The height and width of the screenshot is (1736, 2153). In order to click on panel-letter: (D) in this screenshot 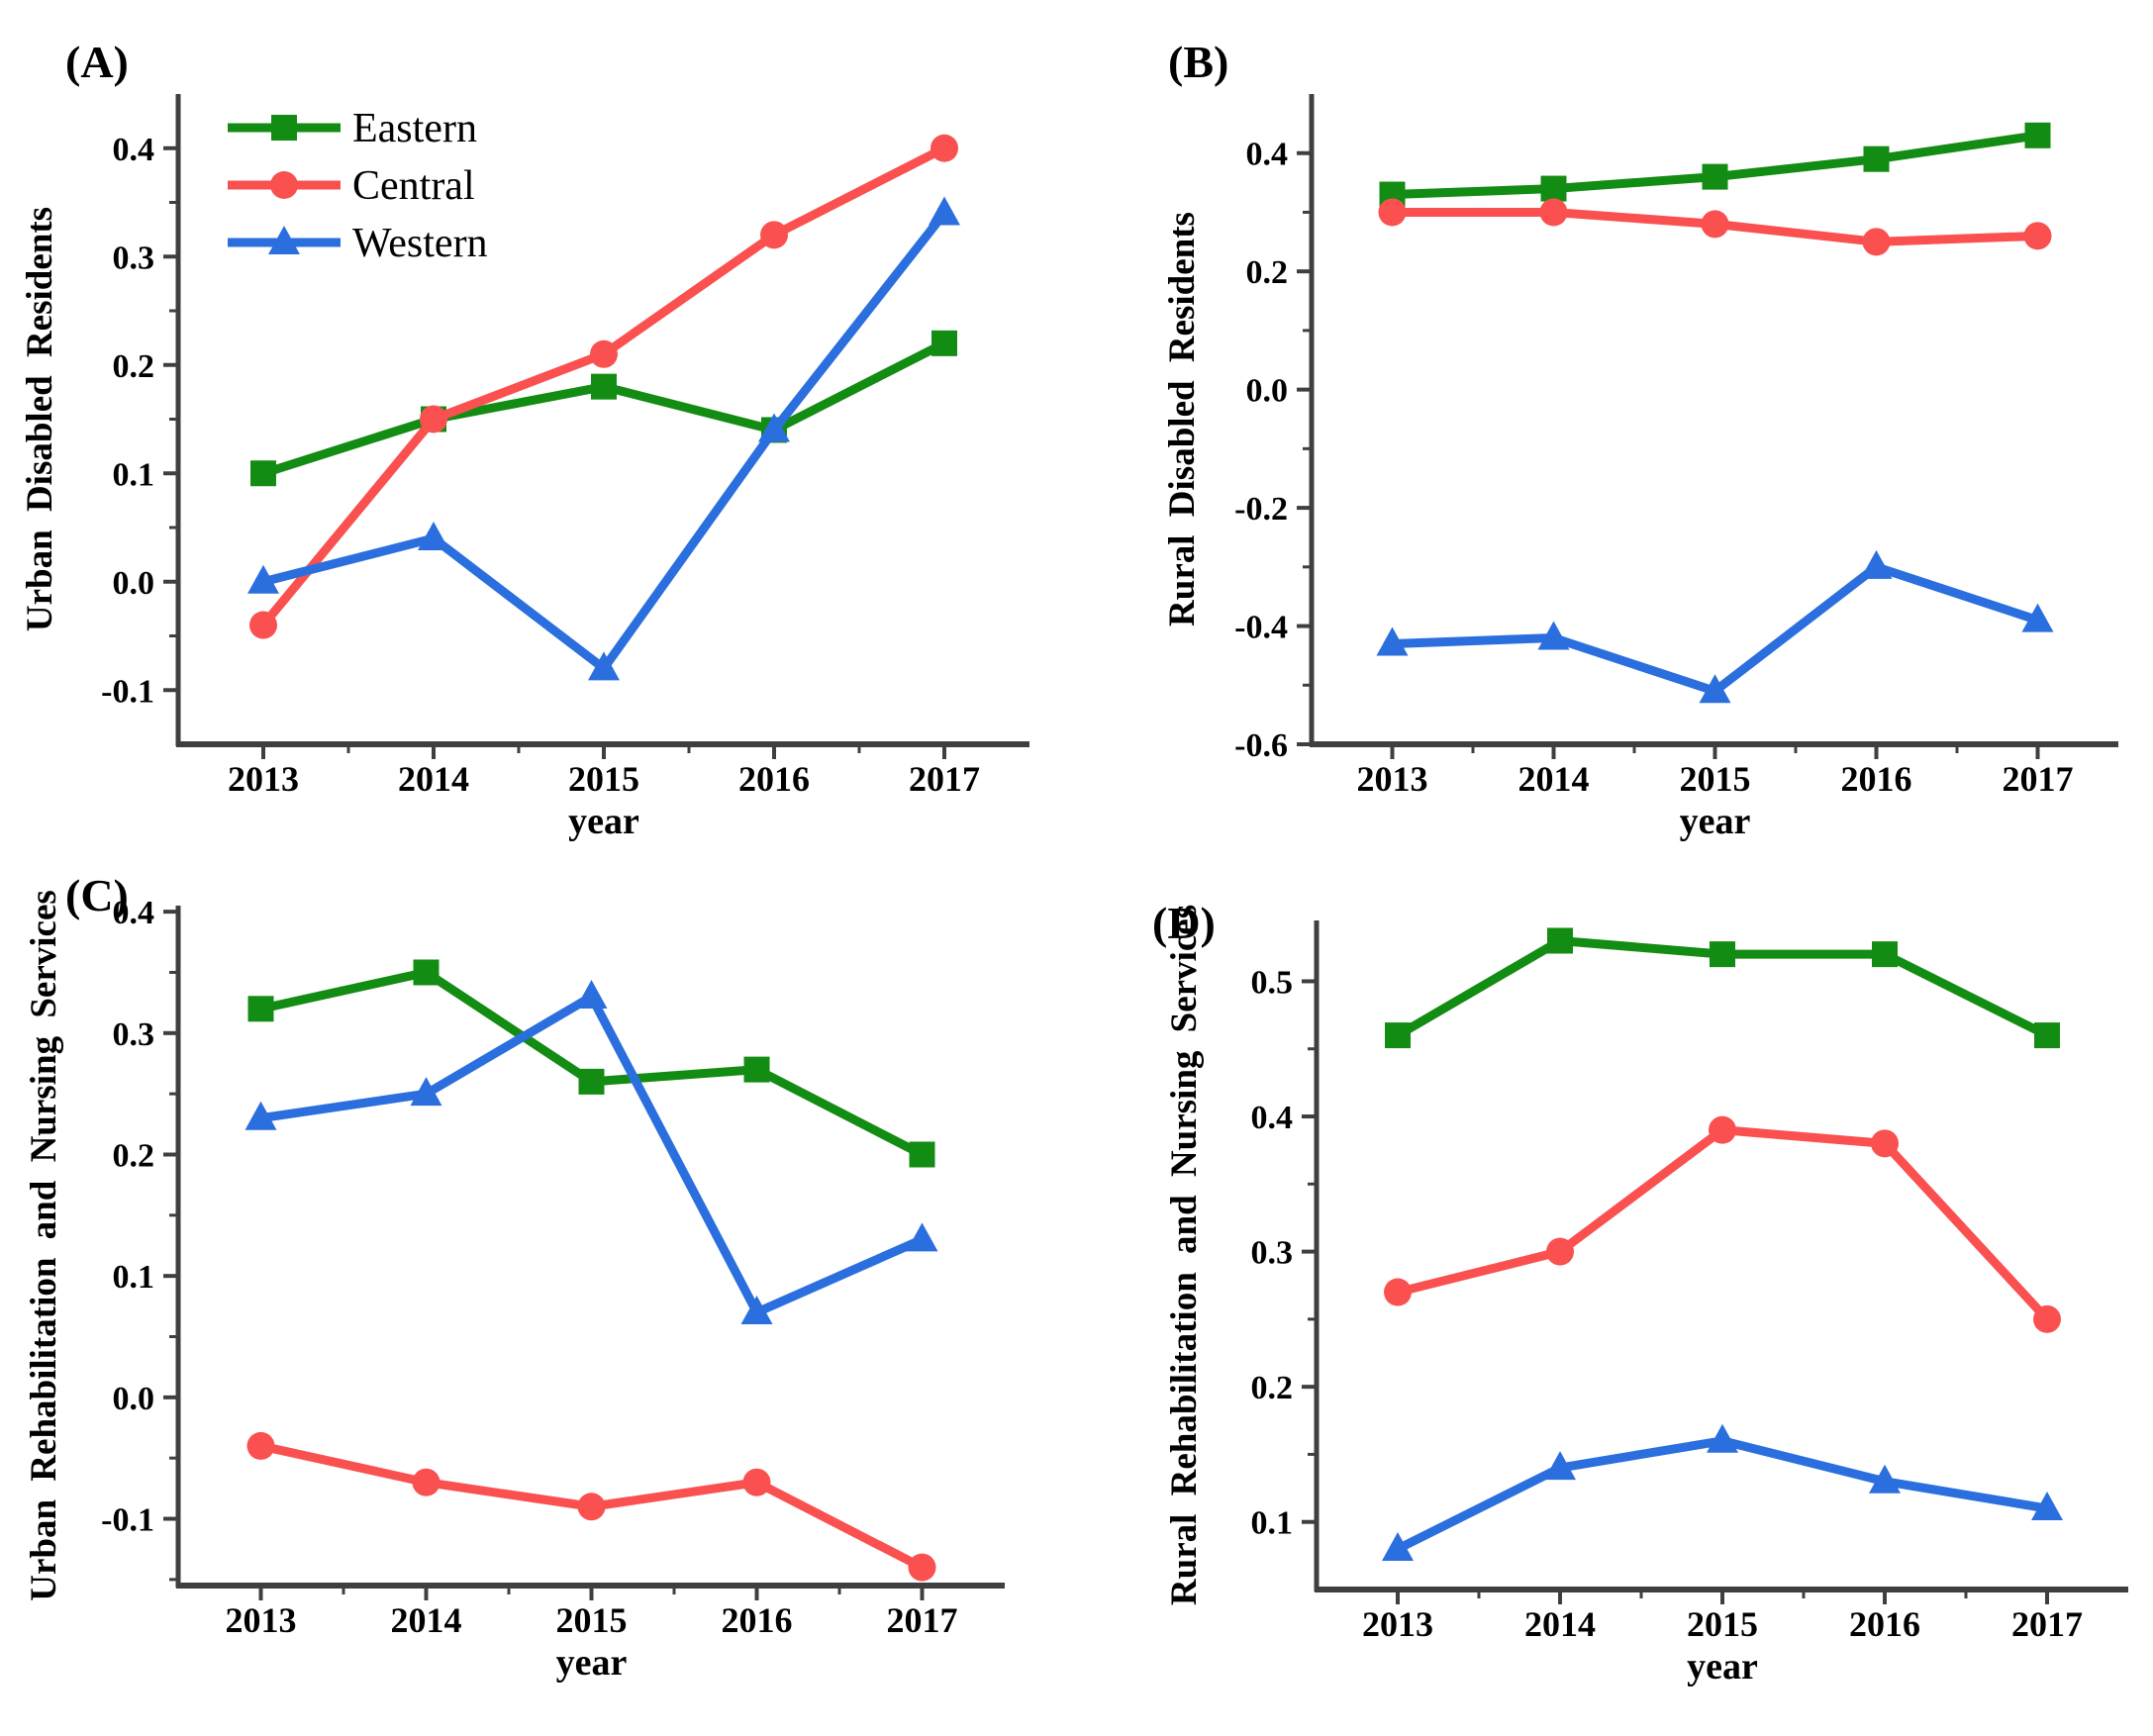, I will do `click(1184, 923)`.